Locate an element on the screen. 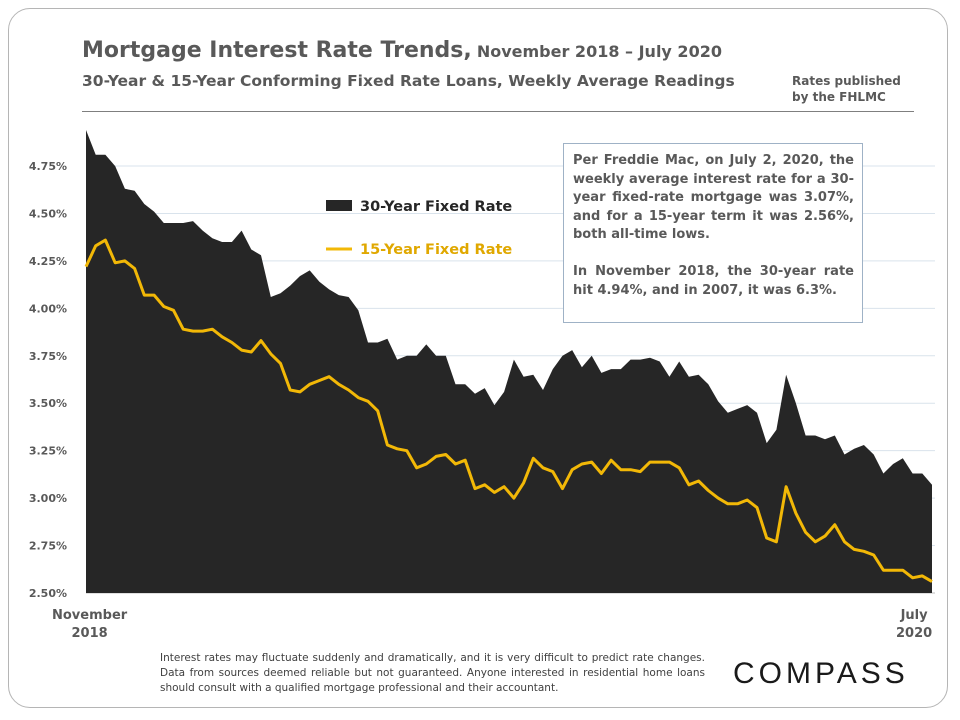  y-tick-label: 4.75% is located at coordinates (48, 166).